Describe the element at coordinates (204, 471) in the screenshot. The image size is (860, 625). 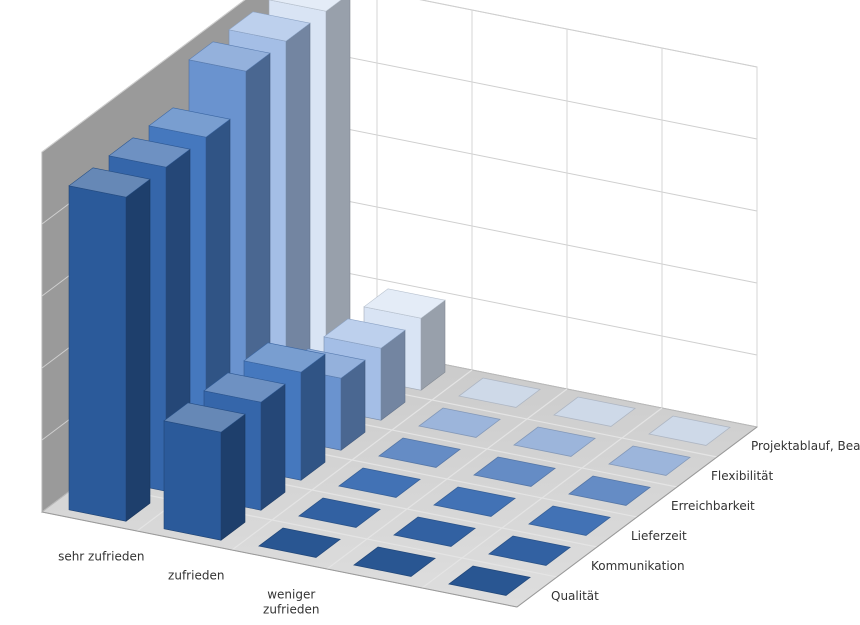
I see `bar-qualitaet-zufrieden` at that location.